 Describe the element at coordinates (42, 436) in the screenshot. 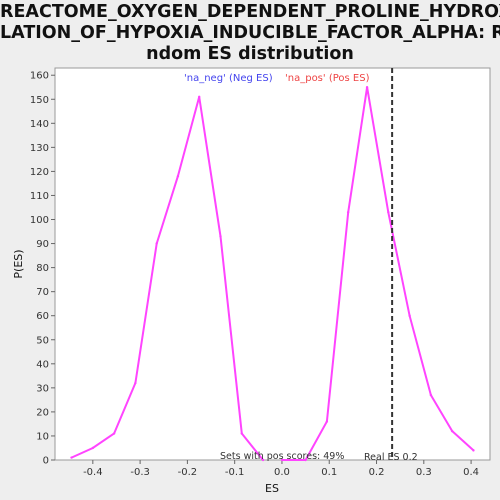

I see `y-tick-label: 10` at that location.